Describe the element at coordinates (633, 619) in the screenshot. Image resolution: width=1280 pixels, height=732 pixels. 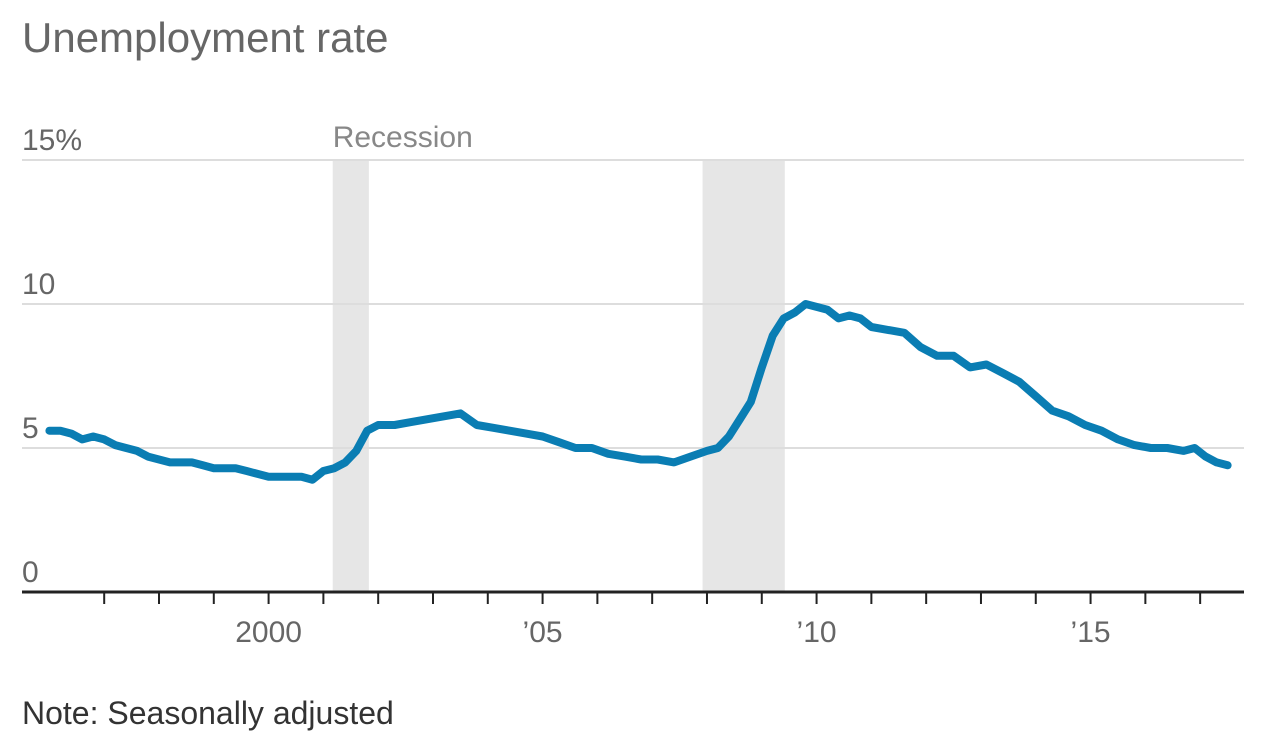
I see `x-axis: 2000 ’05 ’10 ’15` at that location.